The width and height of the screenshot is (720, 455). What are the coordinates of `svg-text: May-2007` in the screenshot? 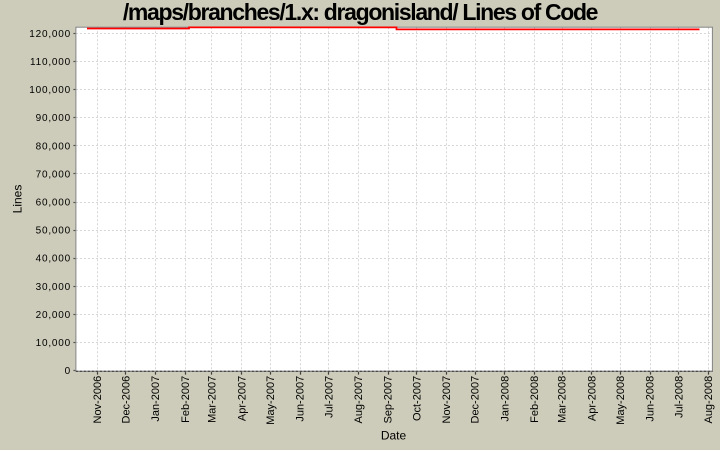 It's located at (271, 400).